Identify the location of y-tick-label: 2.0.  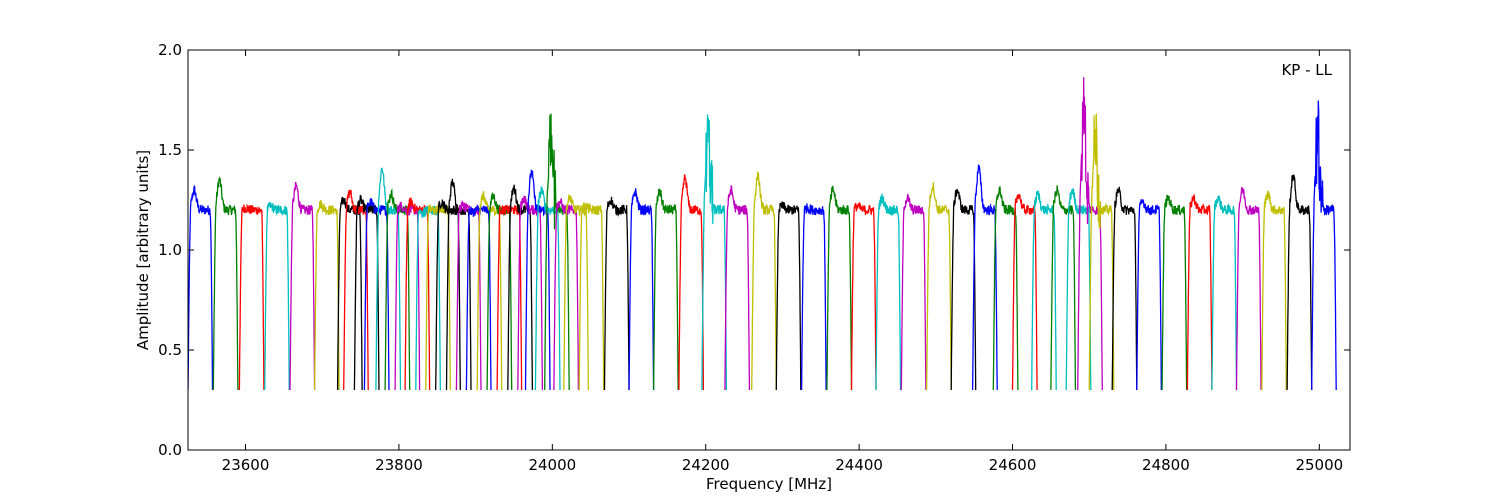
(170, 50).